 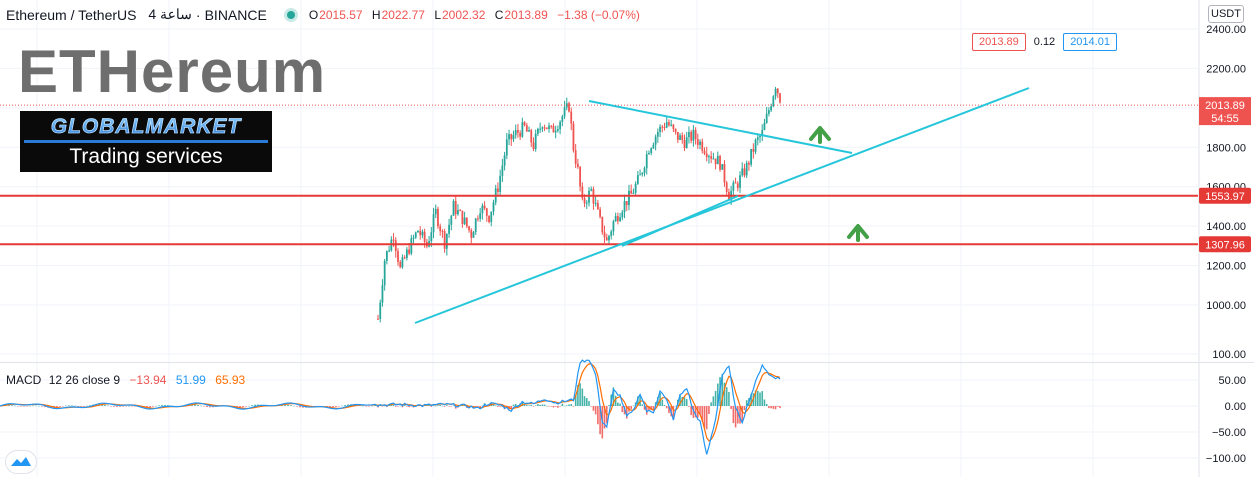 What do you see at coordinates (1044, 42) in the screenshot?
I see `bid-ask-widget: 2013.89 0.12 2014.01` at bounding box center [1044, 42].